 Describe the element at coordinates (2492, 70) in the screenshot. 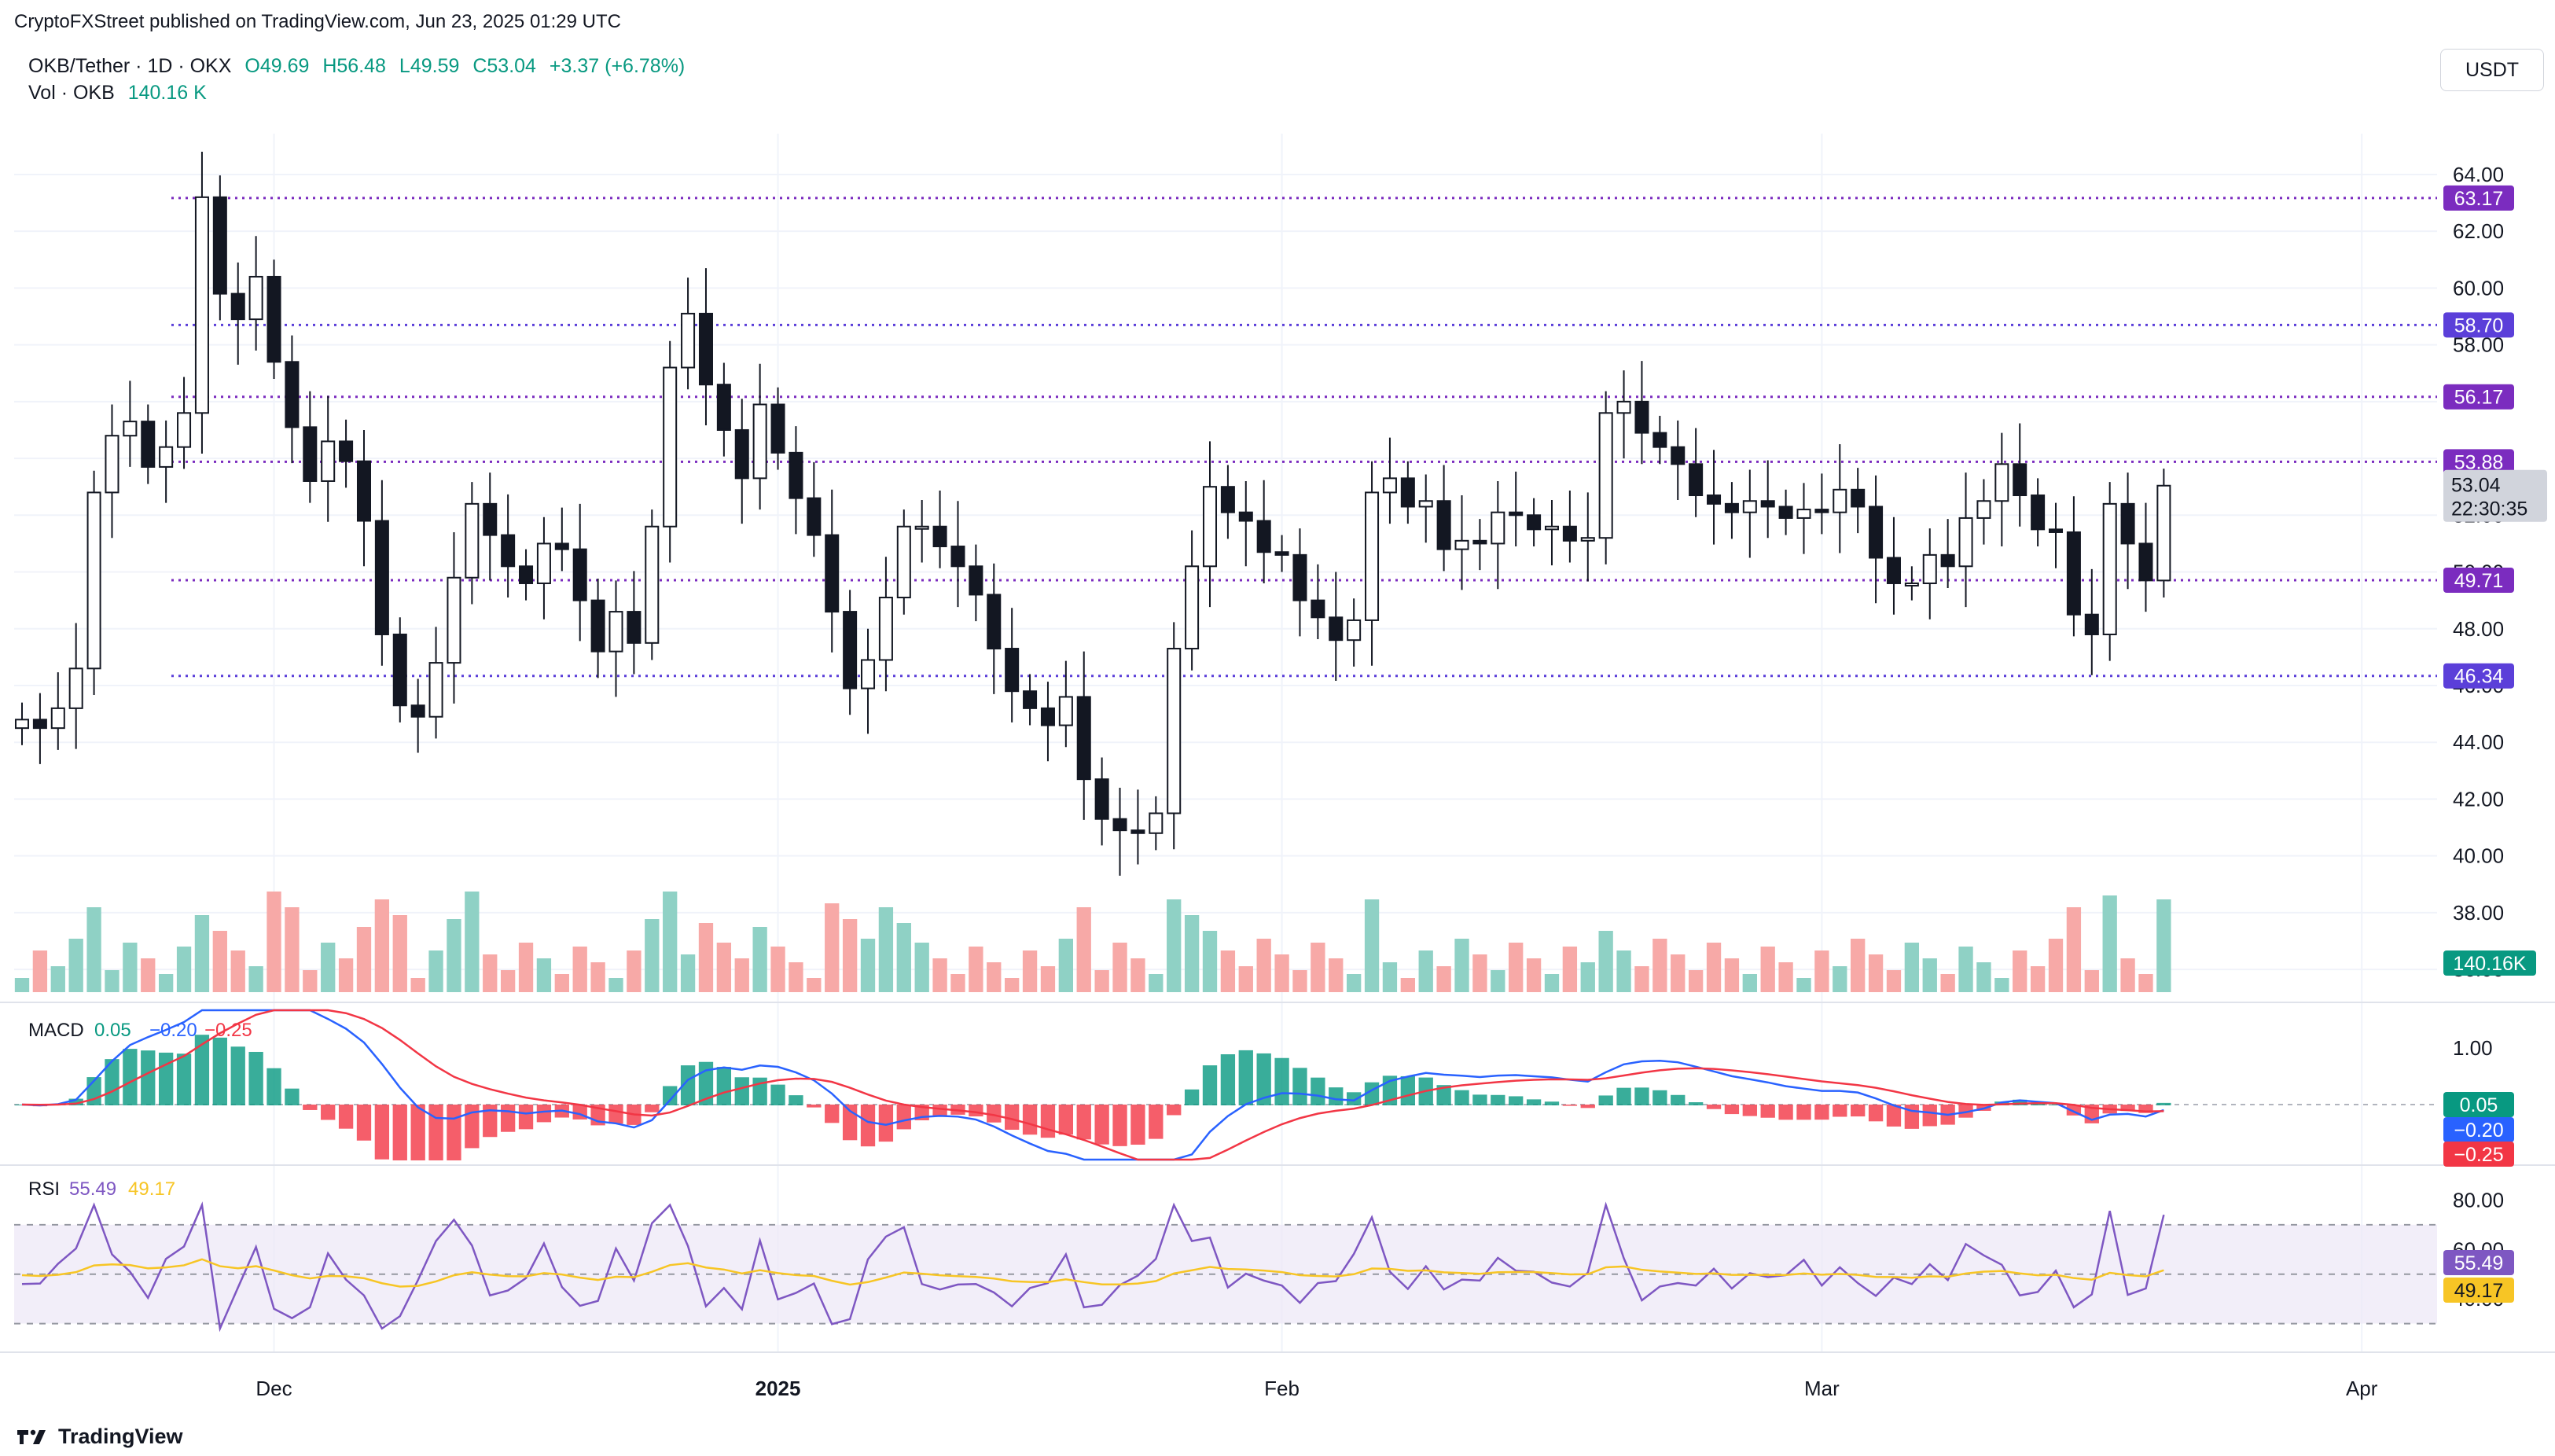

I see `currency-button: USDT` at that location.